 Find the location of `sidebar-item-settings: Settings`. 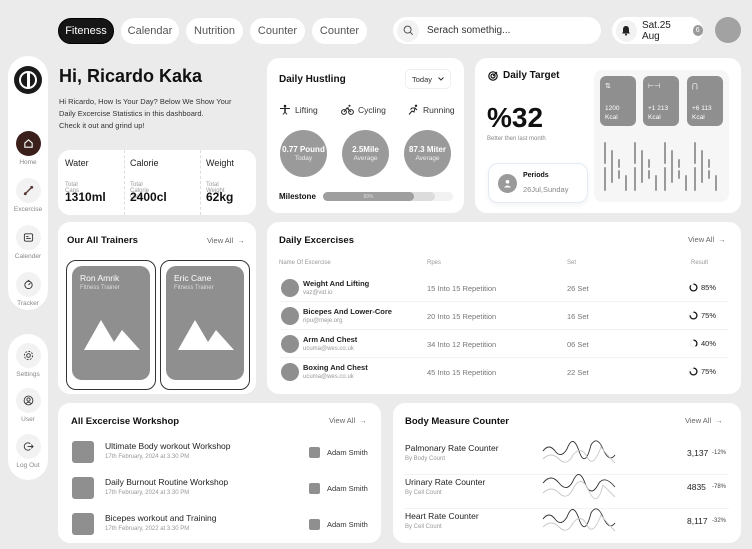

sidebar-item-settings: Settings is located at coordinates (28, 360).